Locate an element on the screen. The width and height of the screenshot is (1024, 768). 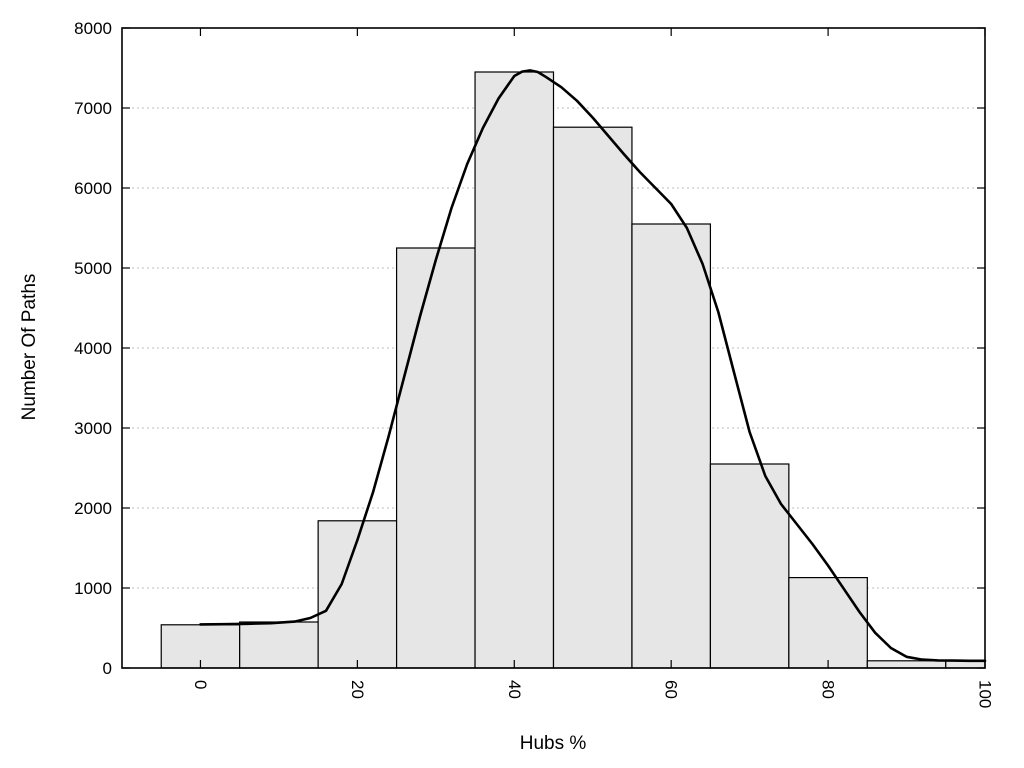
y-tick-label: 7000 is located at coordinates (93, 108).